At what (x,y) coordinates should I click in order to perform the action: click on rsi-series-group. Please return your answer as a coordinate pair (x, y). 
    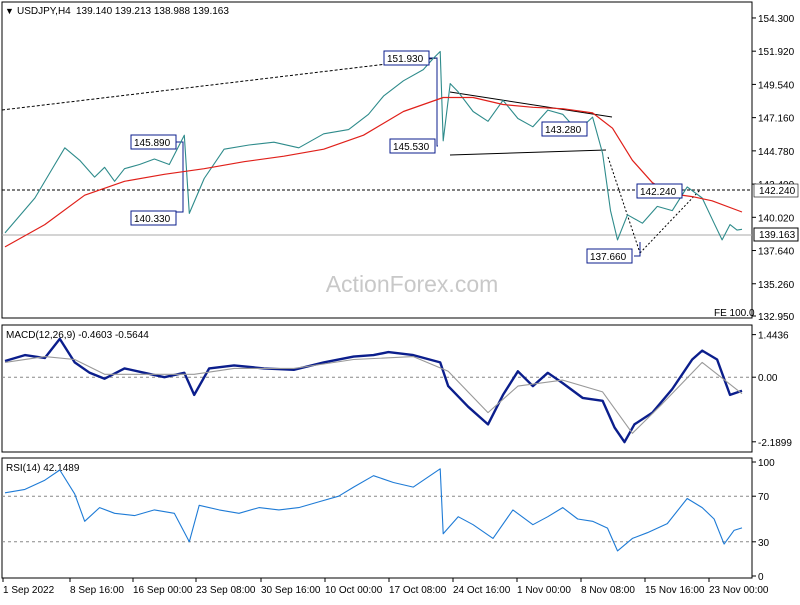
    Looking at the image, I should click on (373, 510).